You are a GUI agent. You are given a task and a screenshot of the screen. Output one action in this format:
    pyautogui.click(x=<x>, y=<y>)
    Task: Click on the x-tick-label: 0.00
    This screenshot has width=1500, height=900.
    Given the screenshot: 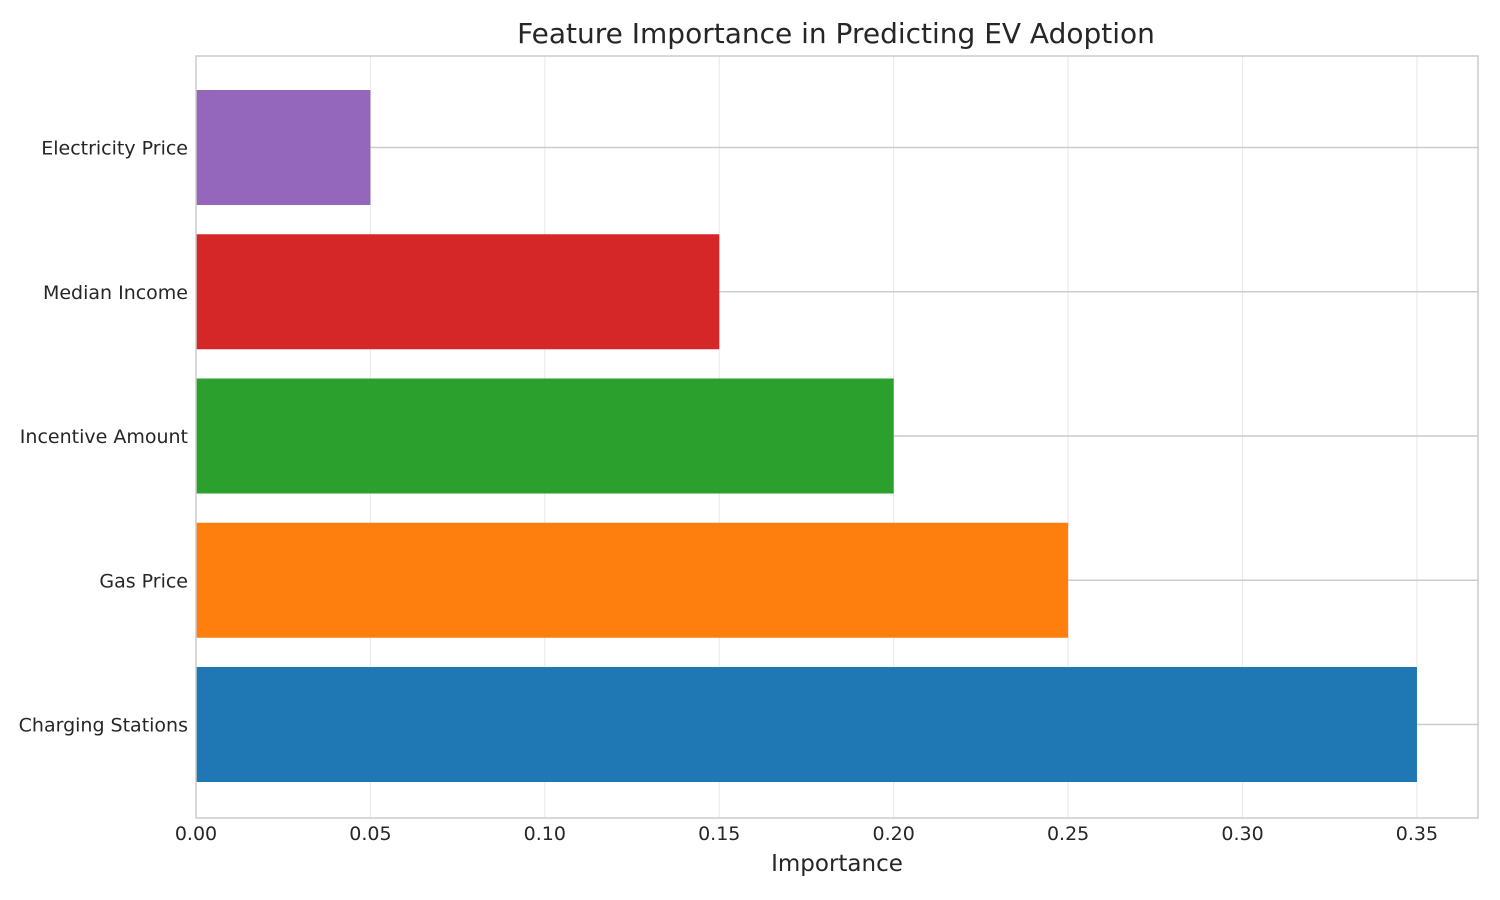 What is the action you would take?
    pyautogui.click(x=196, y=834)
    